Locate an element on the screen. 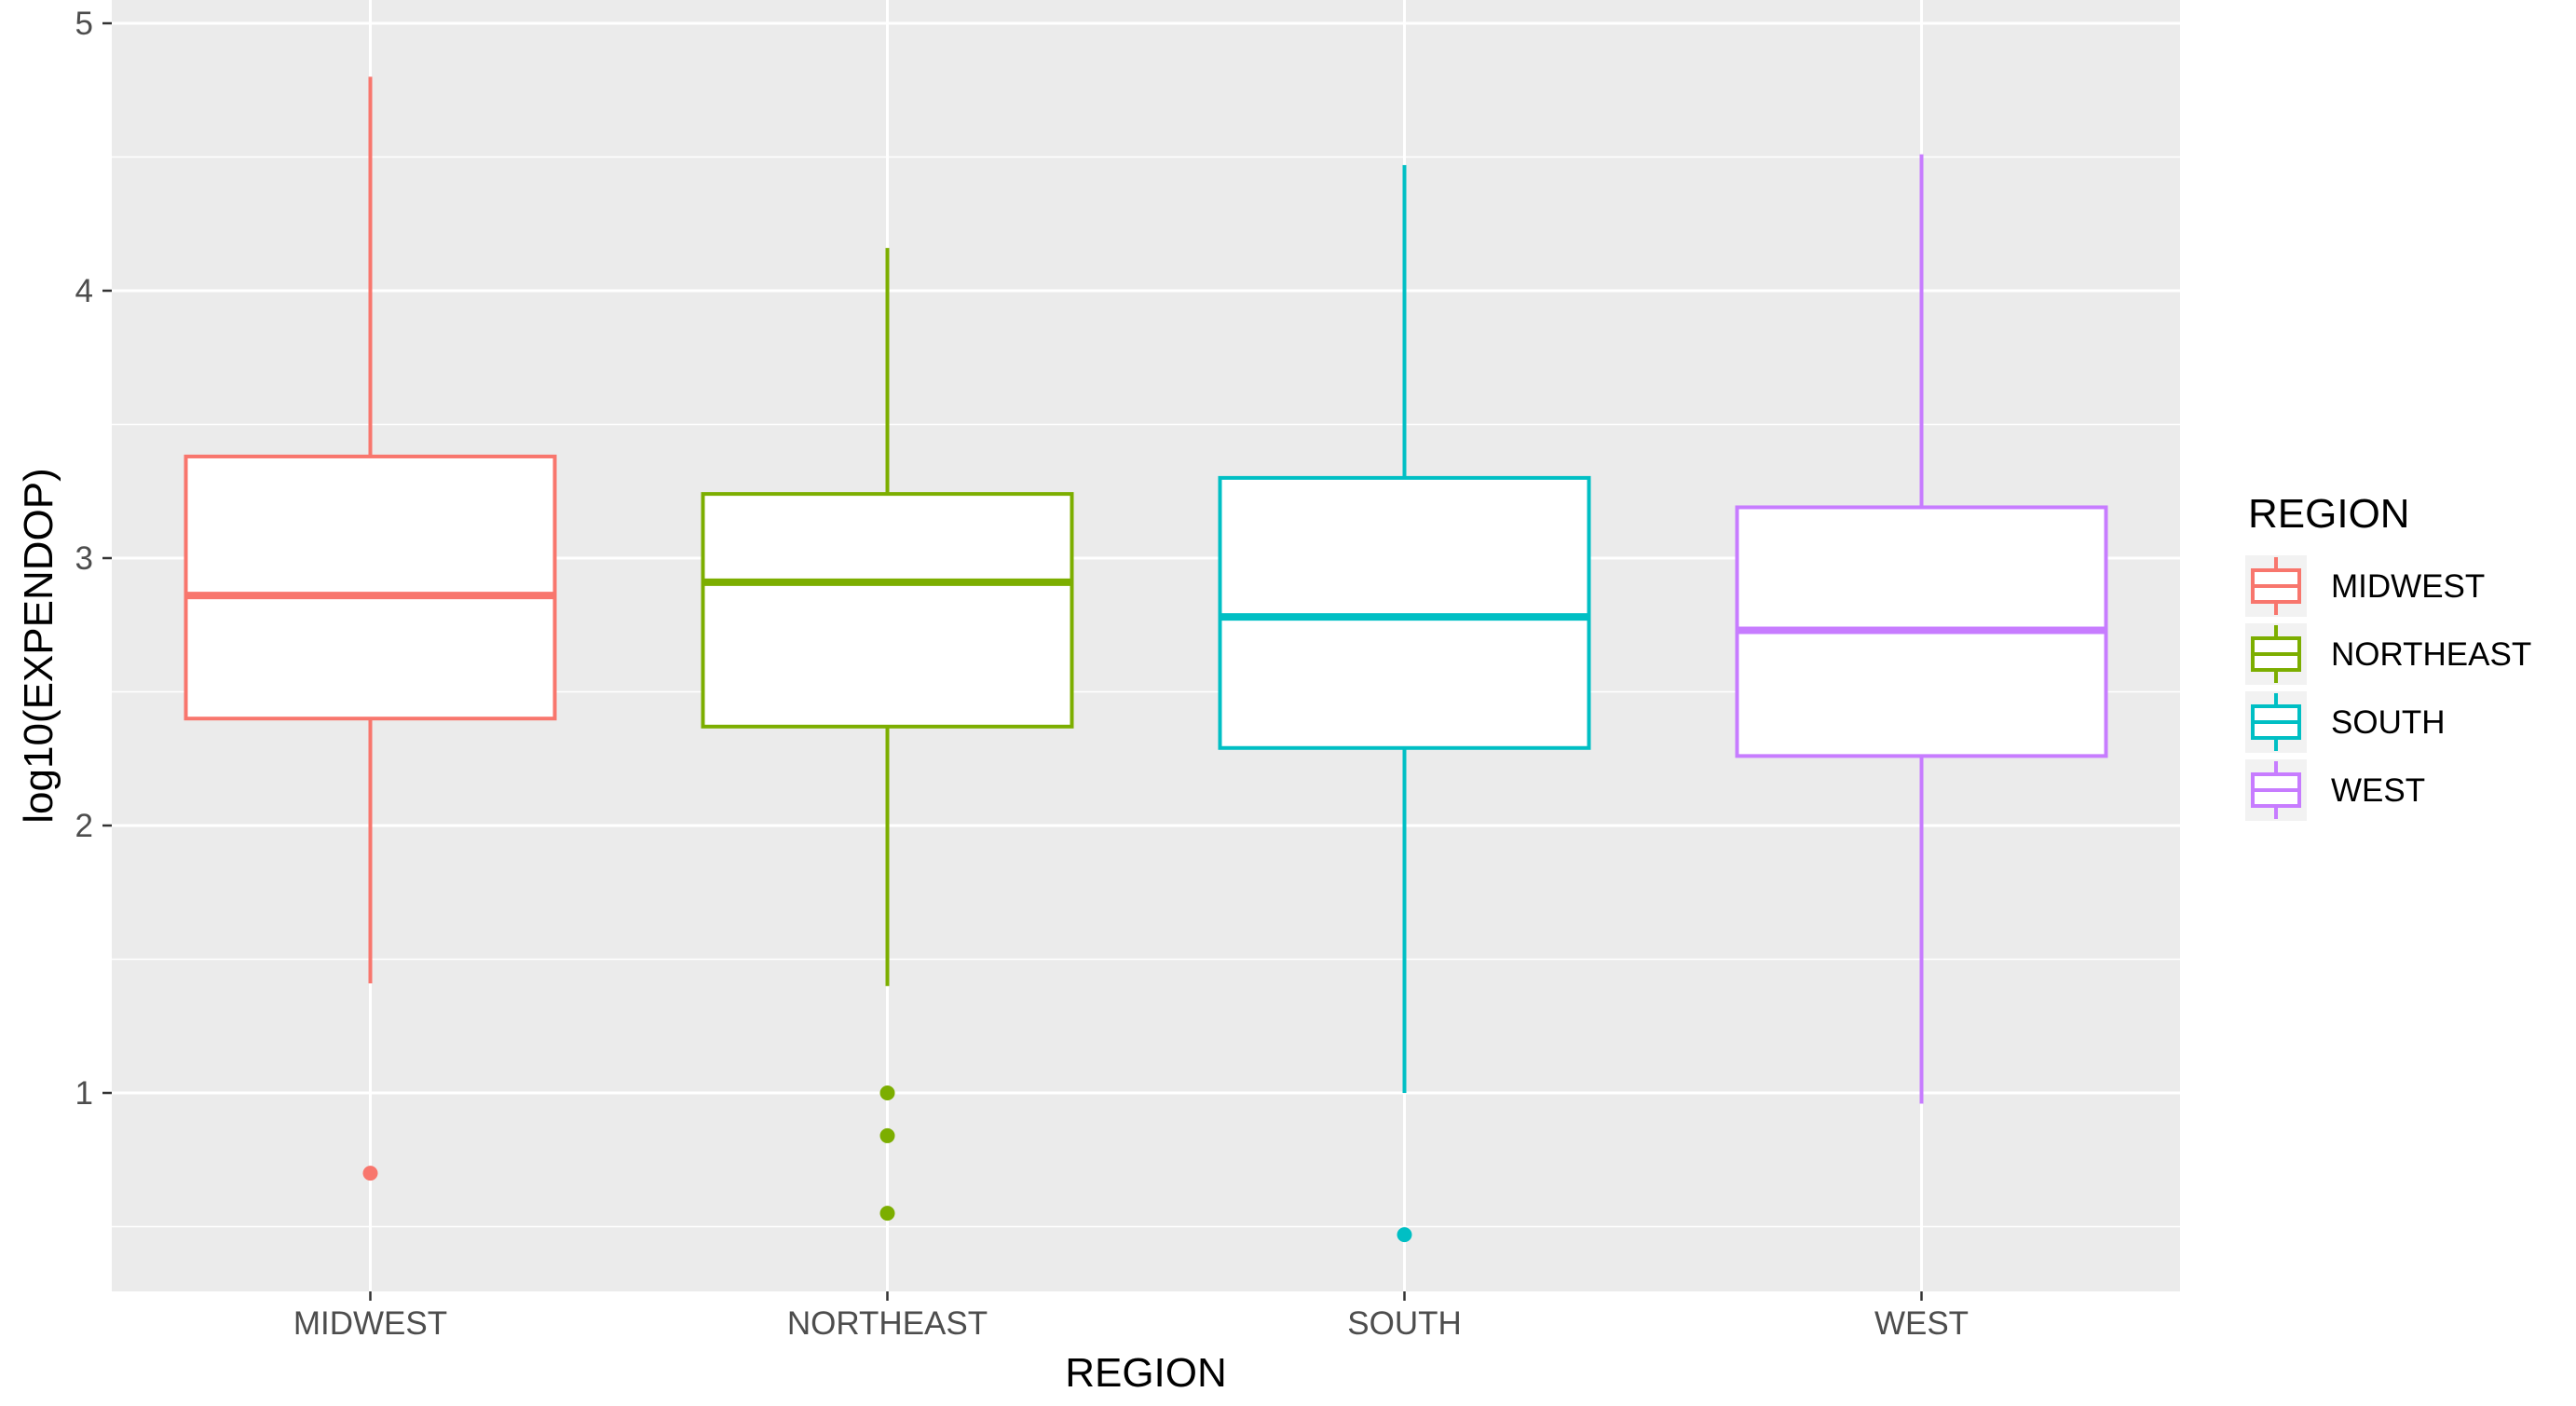 The width and height of the screenshot is (2576, 1406). legend-key-west: WEST is located at coordinates (2335, 790).